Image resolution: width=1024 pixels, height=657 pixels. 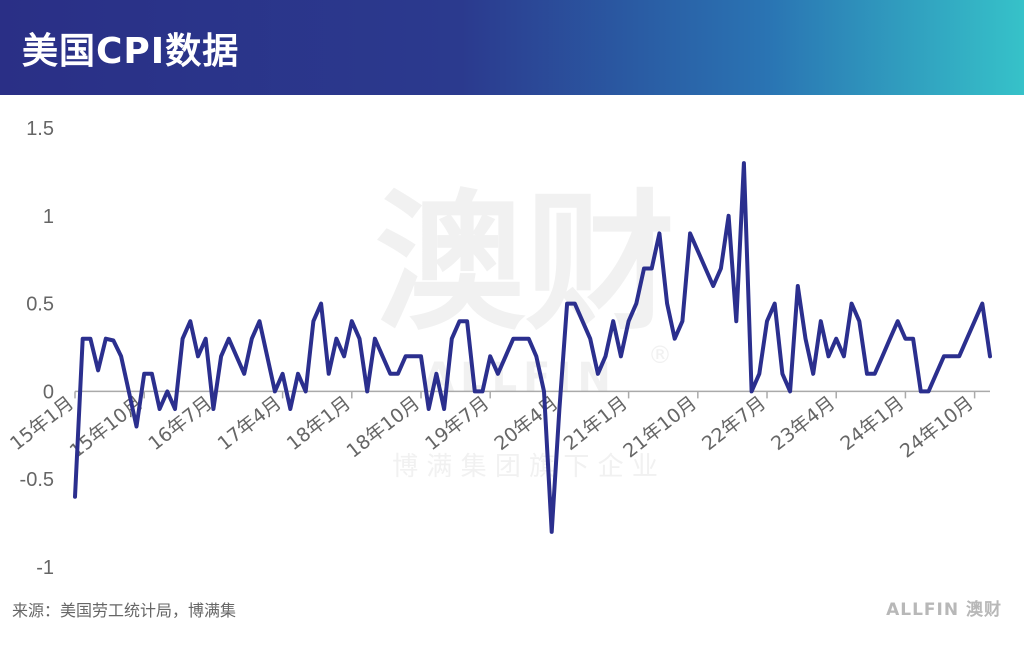 What do you see at coordinates (48, 217) in the screenshot?
I see `y-tick-label: 1` at bounding box center [48, 217].